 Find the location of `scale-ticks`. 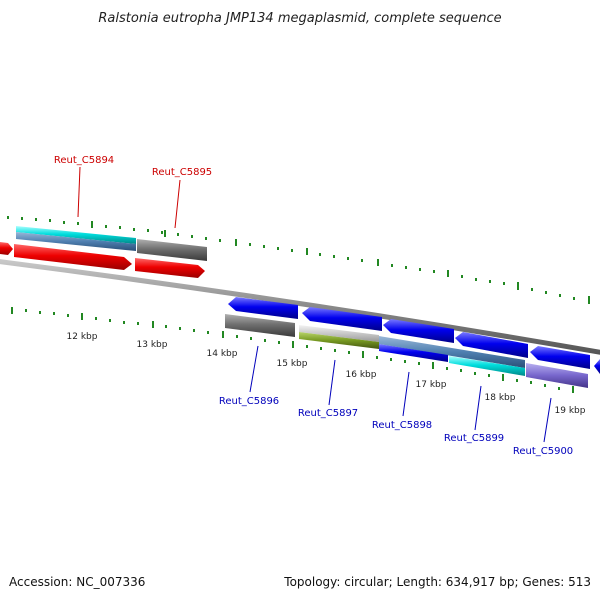

scale-ticks is located at coordinates (292, 350).